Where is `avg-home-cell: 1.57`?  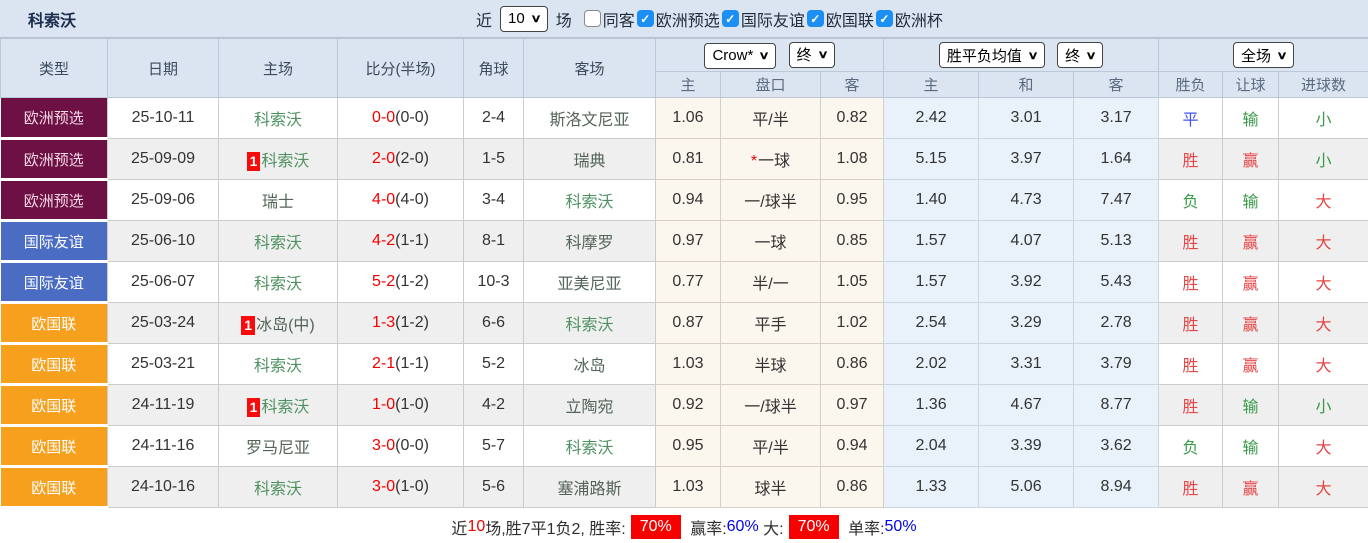 avg-home-cell: 1.57 is located at coordinates (931, 282).